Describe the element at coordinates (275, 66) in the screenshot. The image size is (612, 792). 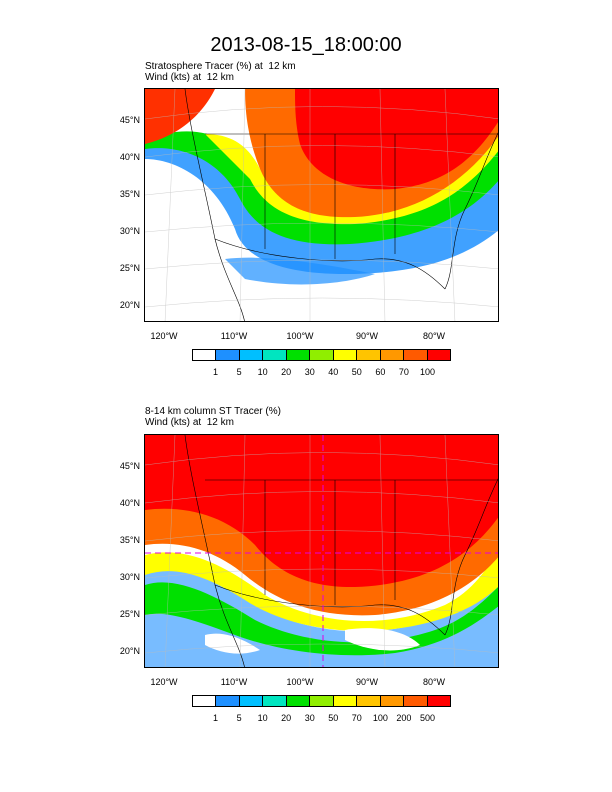
I see `panel1-field-level: at 12 km` at that location.